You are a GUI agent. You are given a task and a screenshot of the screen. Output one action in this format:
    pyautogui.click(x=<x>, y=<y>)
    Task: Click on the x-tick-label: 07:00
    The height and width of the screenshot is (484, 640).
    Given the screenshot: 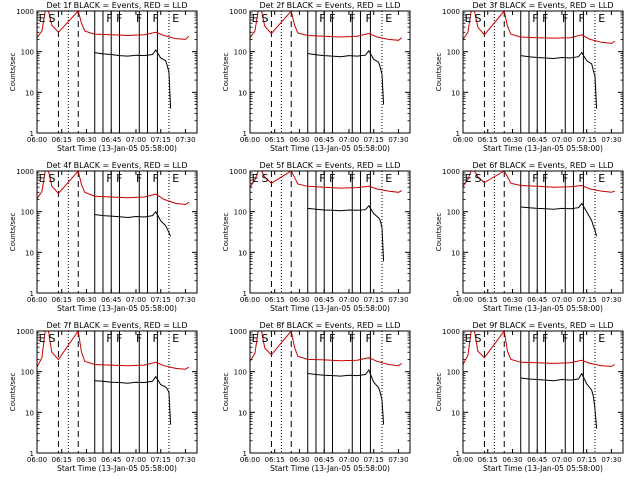 What is the action you would take?
    pyautogui.click(x=562, y=300)
    